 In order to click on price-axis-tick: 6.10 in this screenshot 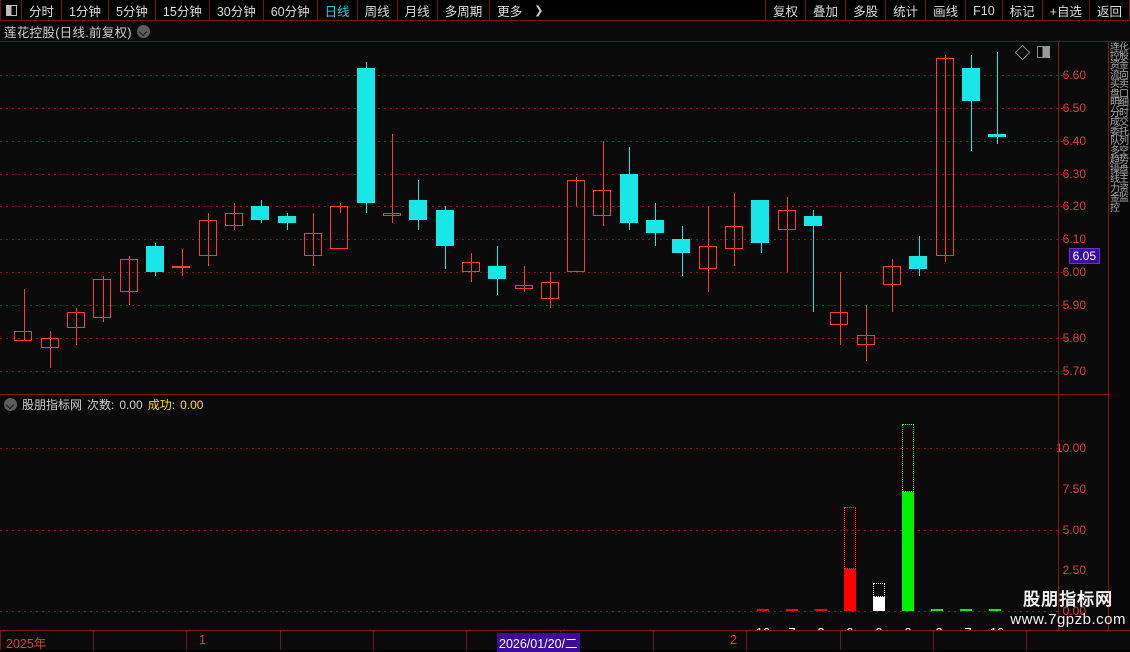, I will do `click(1074, 239)`.